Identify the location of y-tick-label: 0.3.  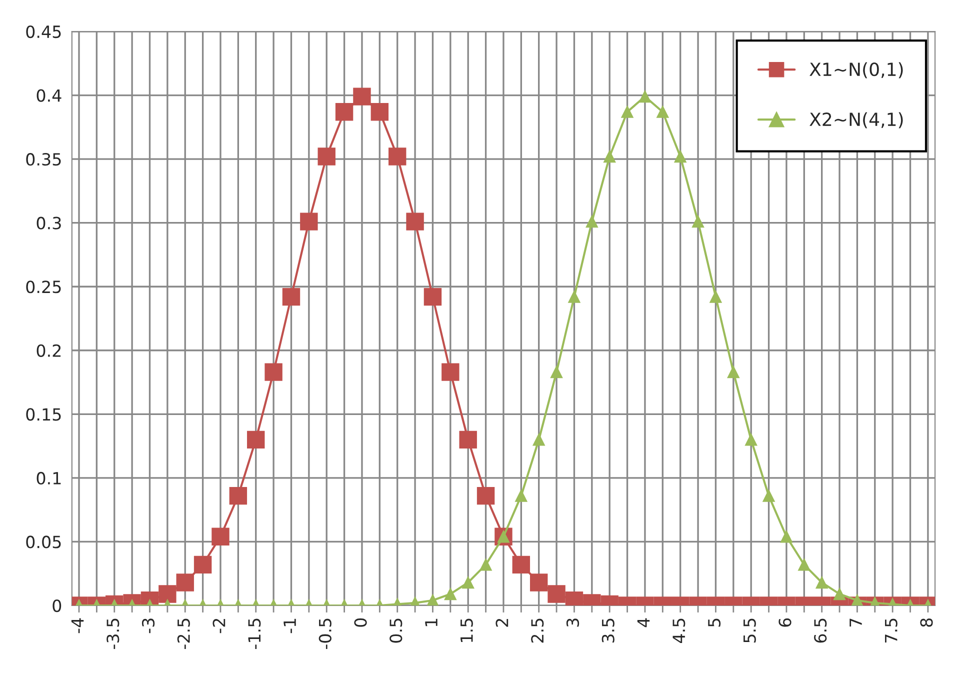
(48, 223).